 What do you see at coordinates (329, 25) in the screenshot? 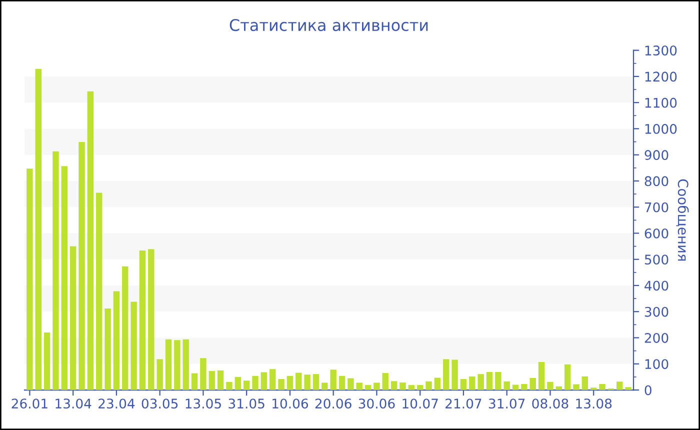
I see `chart-title: Статистика активности` at bounding box center [329, 25].